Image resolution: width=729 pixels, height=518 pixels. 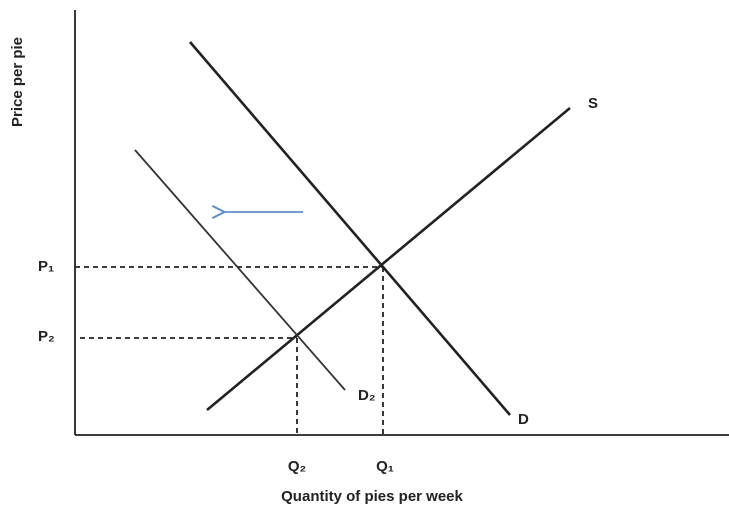 I want to click on y-axis-label: Price per pie, so click(x=17, y=82).